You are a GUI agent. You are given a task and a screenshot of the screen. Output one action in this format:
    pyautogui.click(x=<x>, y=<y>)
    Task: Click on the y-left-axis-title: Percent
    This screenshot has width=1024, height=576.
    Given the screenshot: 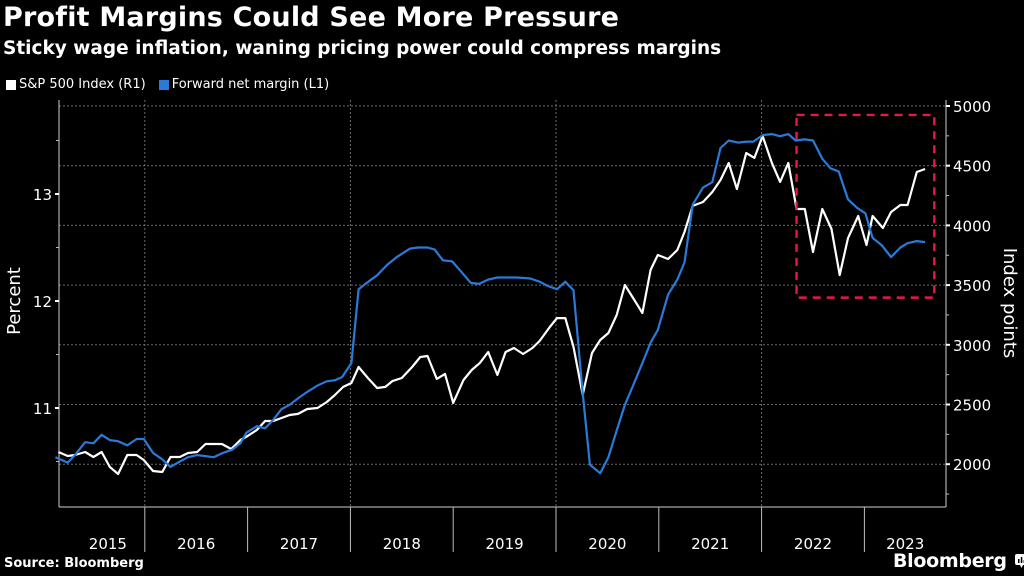 What is the action you would take?
    pyautogui.click(x=14, y=301)
    